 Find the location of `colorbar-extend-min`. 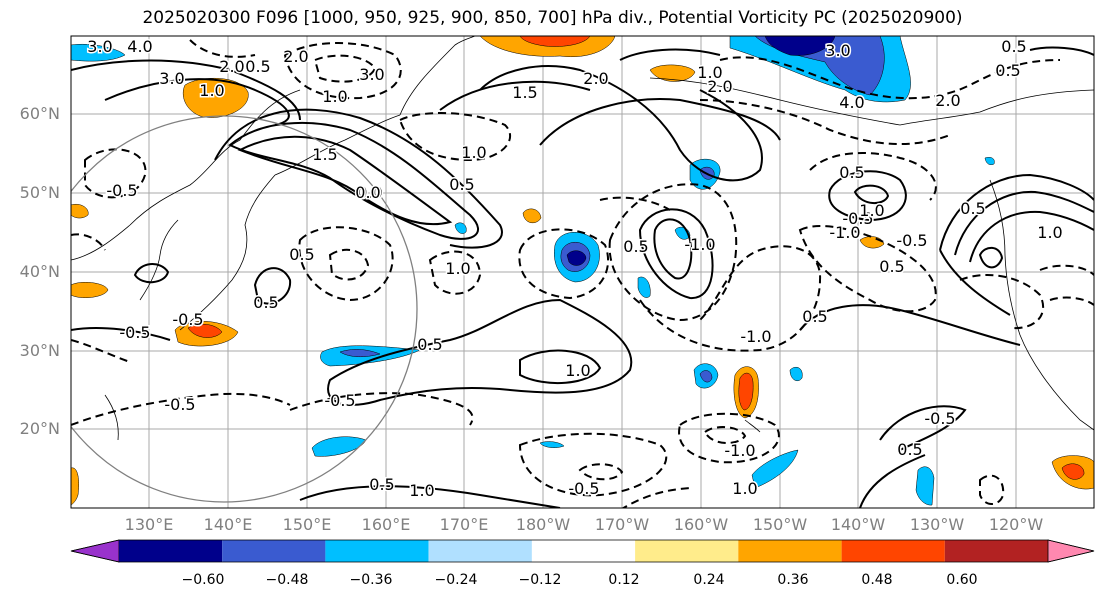

colorbar-extend-min is located at coordinates (95, 551).